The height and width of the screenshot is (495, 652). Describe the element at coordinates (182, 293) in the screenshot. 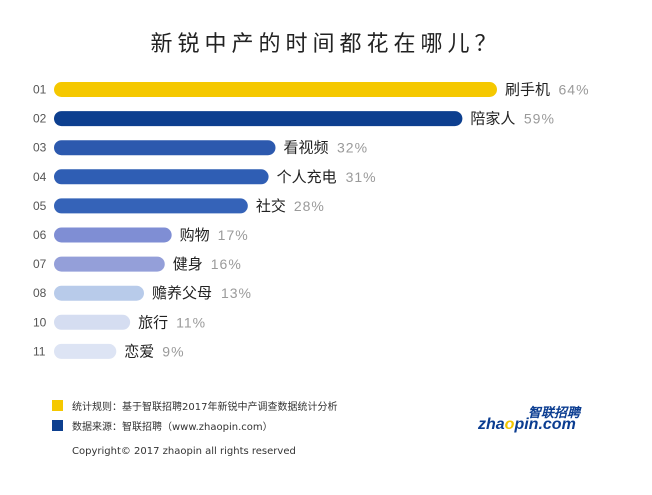

I see `category-label: 赡养父母` at that location.